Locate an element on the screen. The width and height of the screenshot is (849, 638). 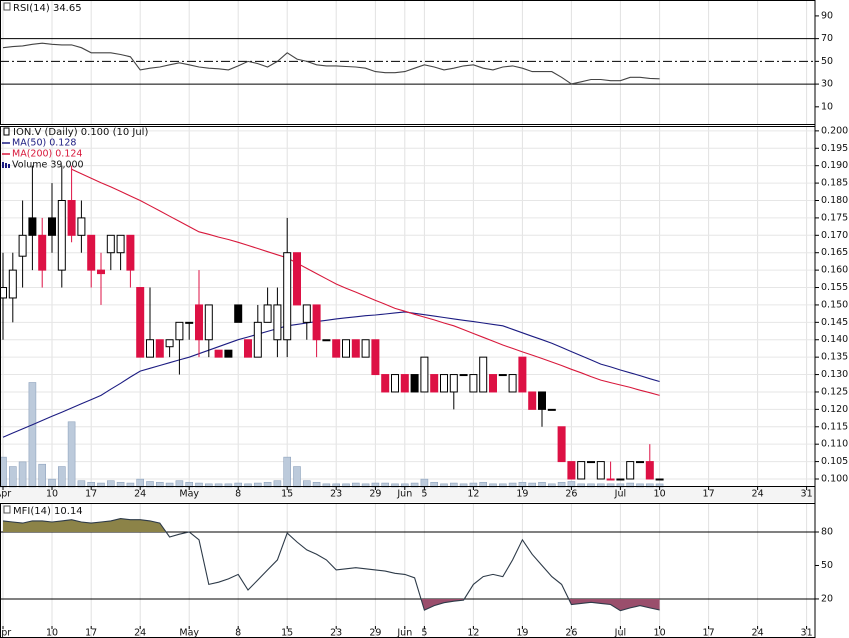
y-tick-label: 0.190 is located at coordinates (834, 165).